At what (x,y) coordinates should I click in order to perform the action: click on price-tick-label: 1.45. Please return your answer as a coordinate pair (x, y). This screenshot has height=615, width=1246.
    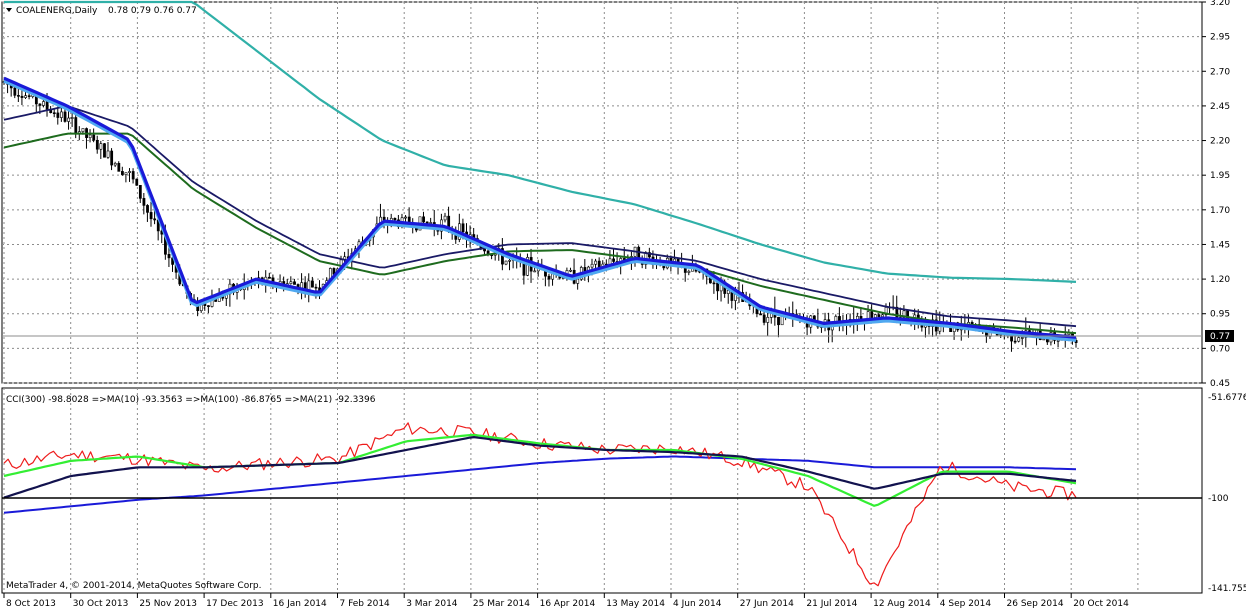
    Looking at the image, I should click on (1220, 245).